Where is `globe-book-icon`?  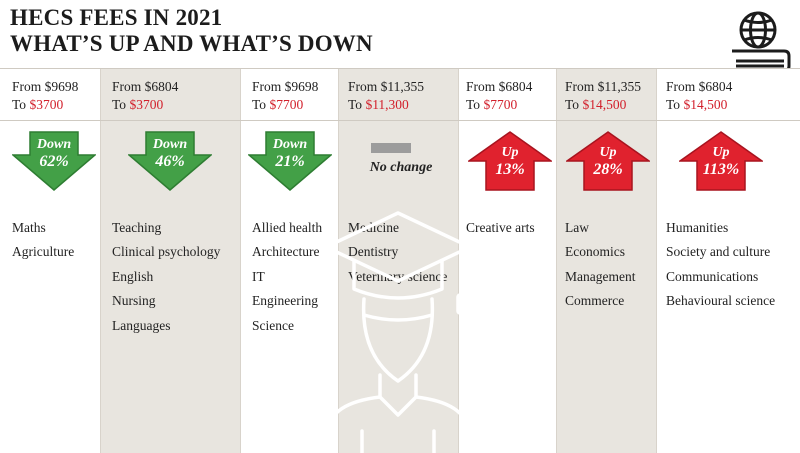
globe-book-icon is located at coordinates (761, 42).